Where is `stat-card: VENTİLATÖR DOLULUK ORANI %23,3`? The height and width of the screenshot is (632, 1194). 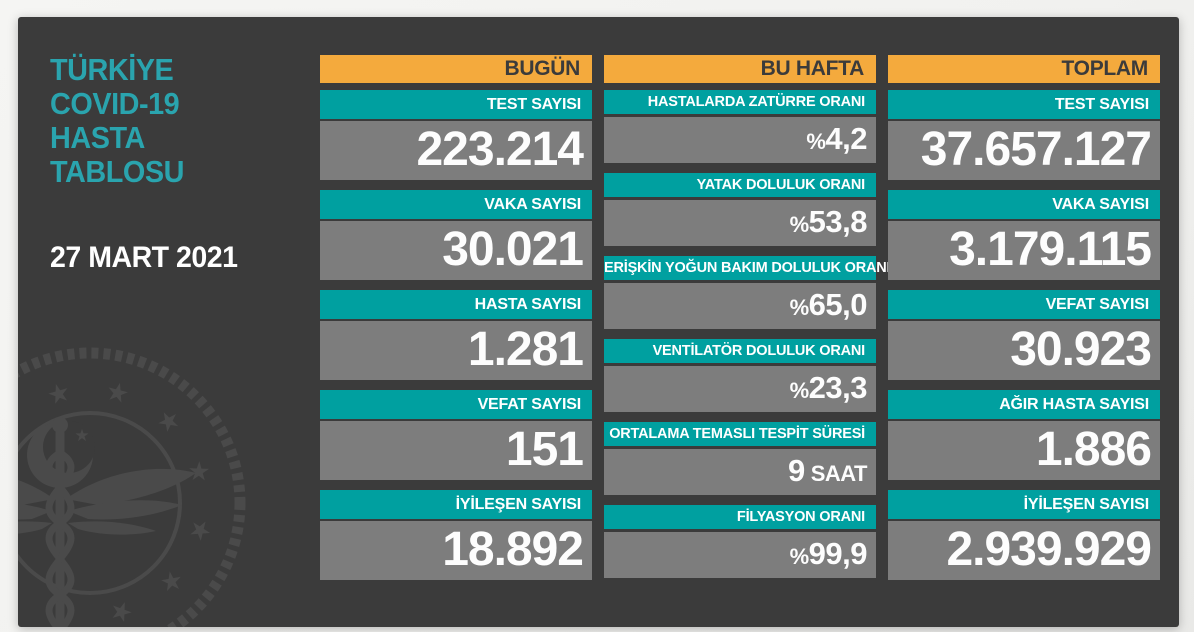
stat-card: VENTİLATÖR DOLULUK ORANI %23,3 is located at coordinates (740, 375).